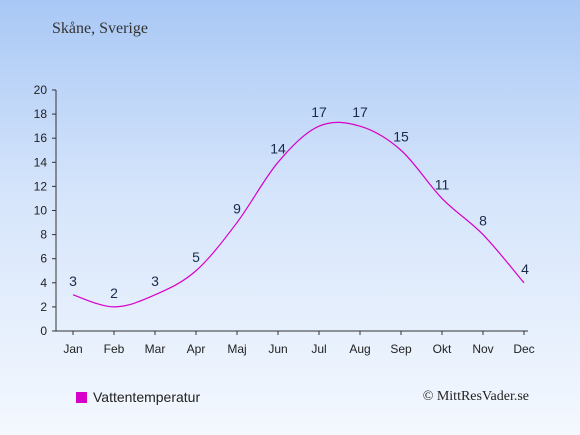 The image size is (580, 435). Describe the element at coordinates (401, 349) in the screenshot. I see `x-tick-label: Sep` at that location.